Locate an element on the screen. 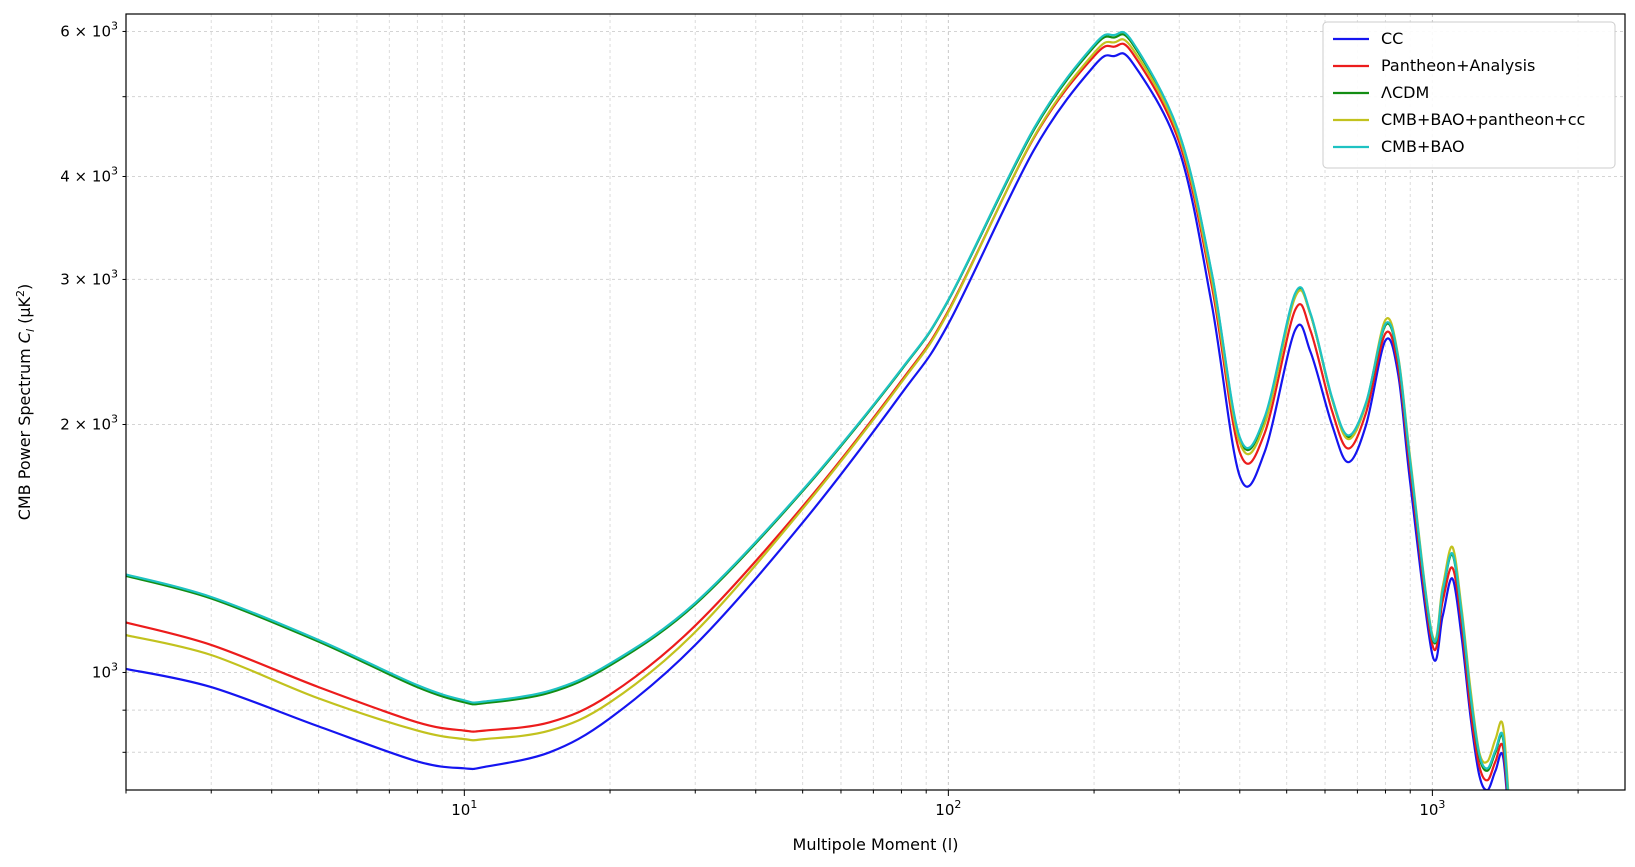 This screenshot has height=867, width=1635. y-axis-label: CMB Power Spectrum Cl (μK2) is located at coordinates (25, 402).